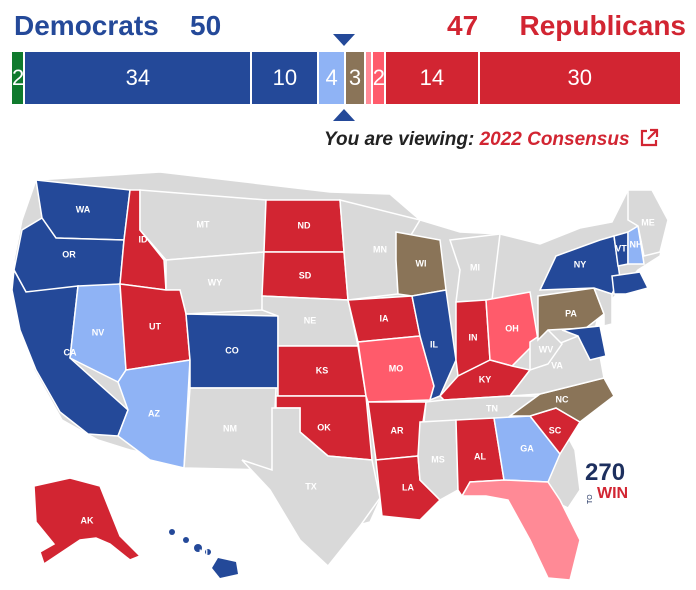 Image resolution: width=696 pixels, height=590 pixels. I want to click on bar-segment: 4, so click(331, 78).